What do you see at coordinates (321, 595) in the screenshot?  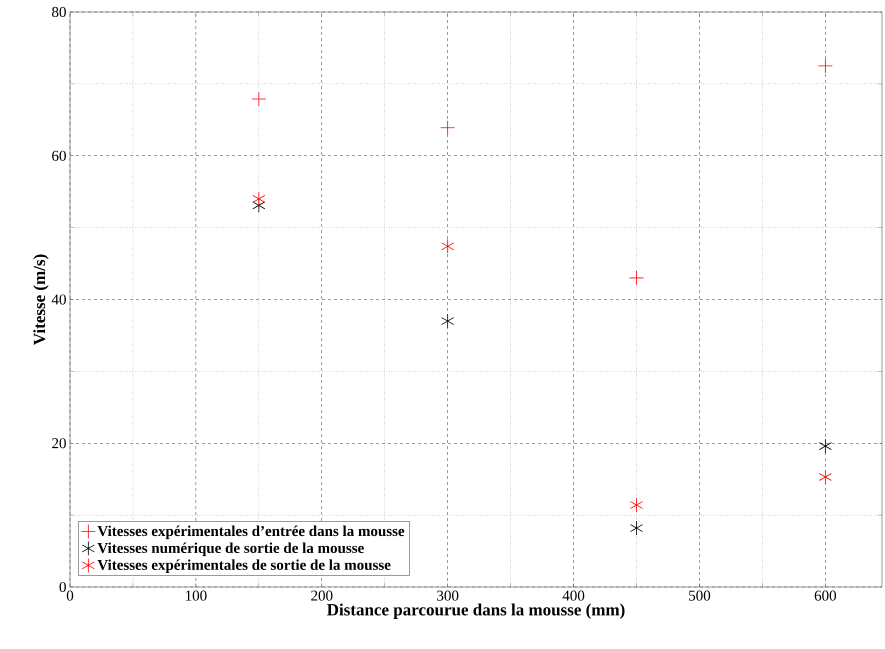 I see `x-tick-label: 200` at bounding box center [321, 595].